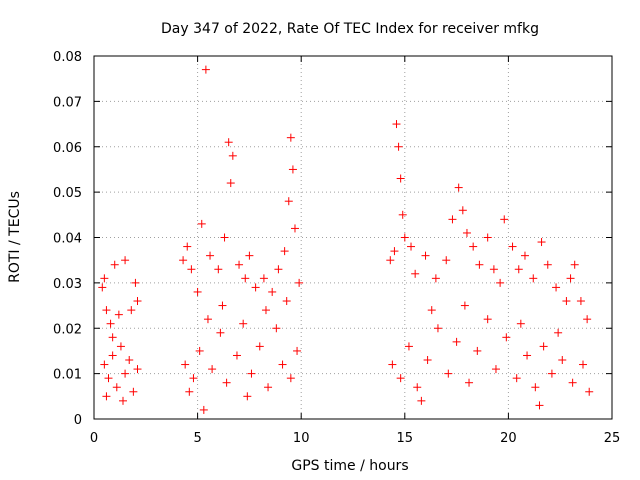 The height and width of the screenshot is (480, 640). What do you see at coordinates (349, 466) in the screenshot?
I see `x-axis-label: GPS time / hours` at bounding box center [349, 466].